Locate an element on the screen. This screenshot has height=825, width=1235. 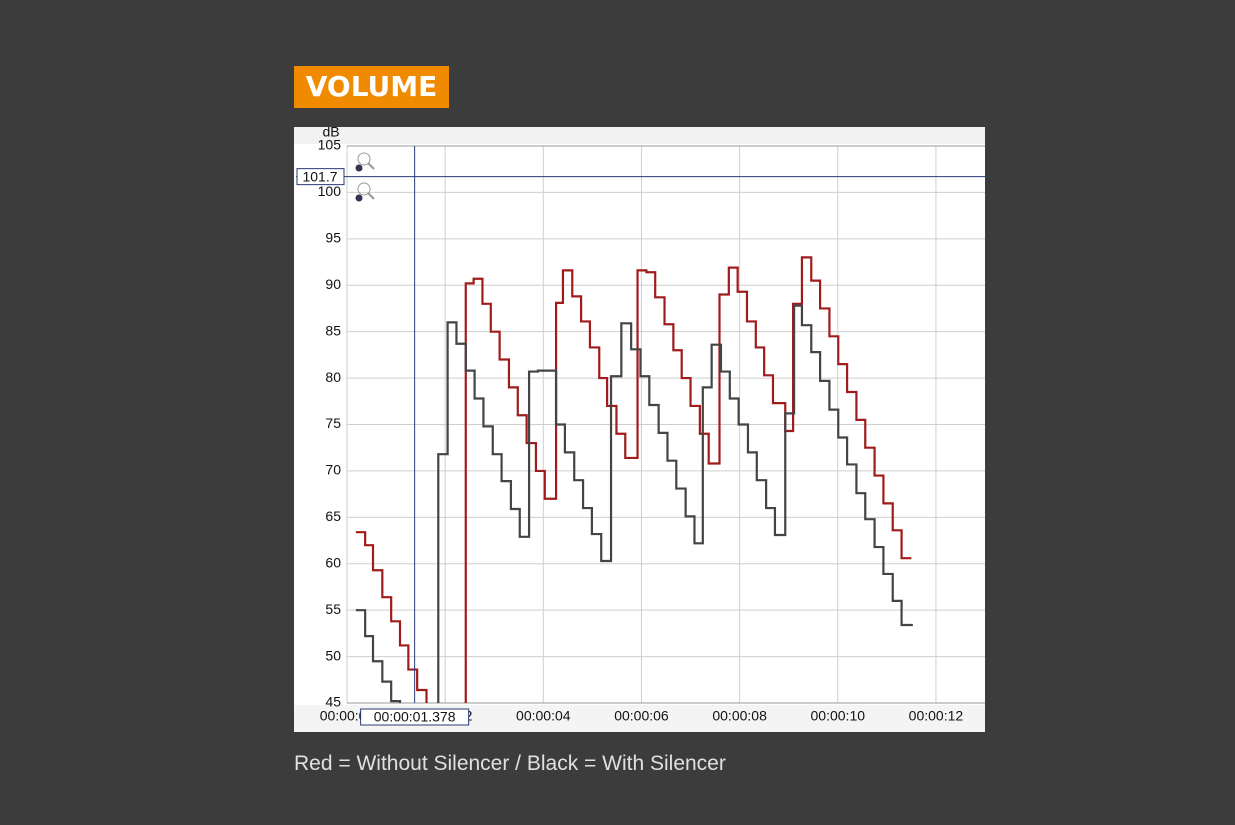
x-tick-label: 00:00:04 is located at coordinates (543, 716).